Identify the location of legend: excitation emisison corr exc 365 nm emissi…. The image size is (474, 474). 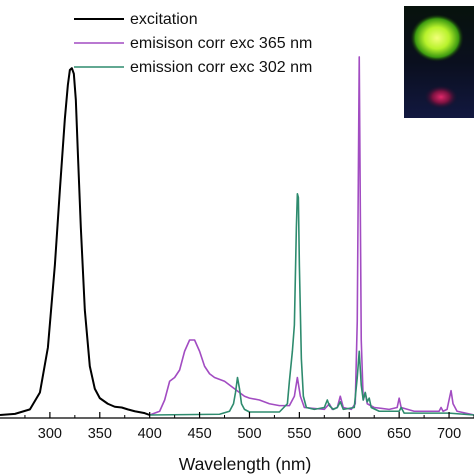
(193, 43).